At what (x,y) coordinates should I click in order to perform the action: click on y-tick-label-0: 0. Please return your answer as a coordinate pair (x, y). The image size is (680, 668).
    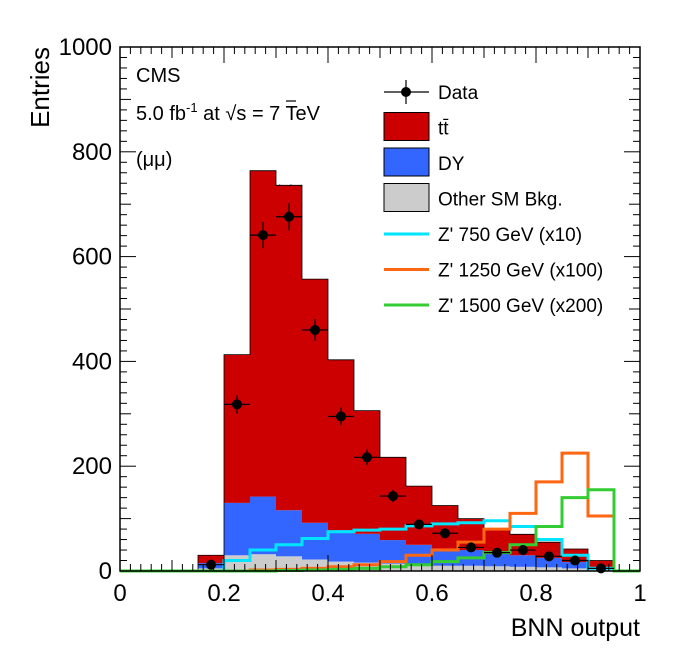
    Looking at the image, I should click on (105, 571).